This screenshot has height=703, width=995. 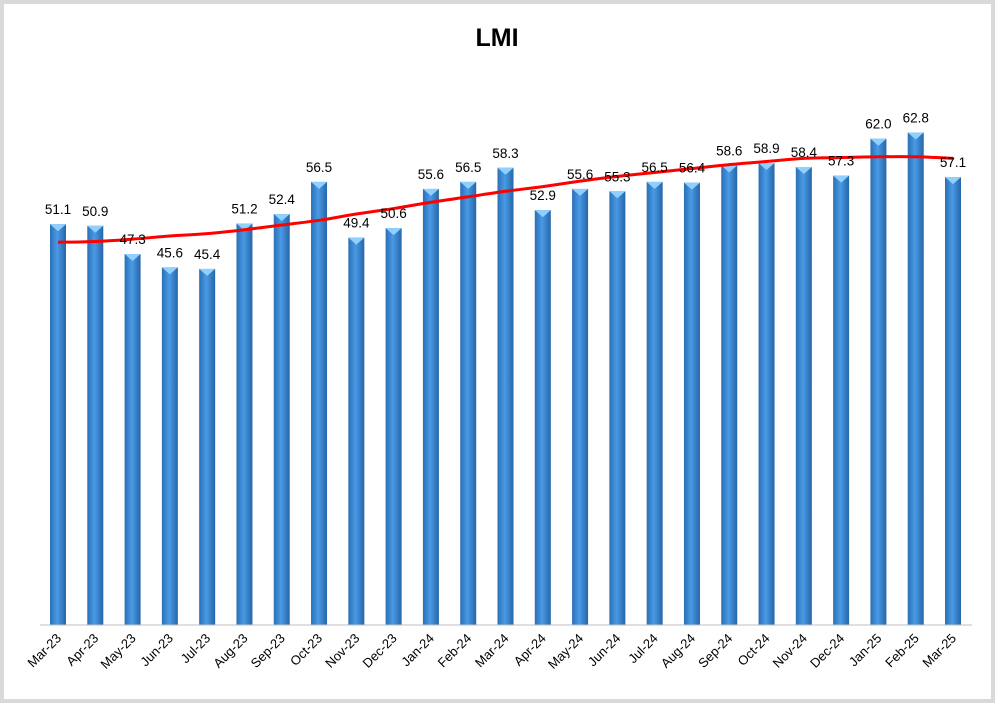 I want to click on data-label: 52.4, so click(x=282, y=199).